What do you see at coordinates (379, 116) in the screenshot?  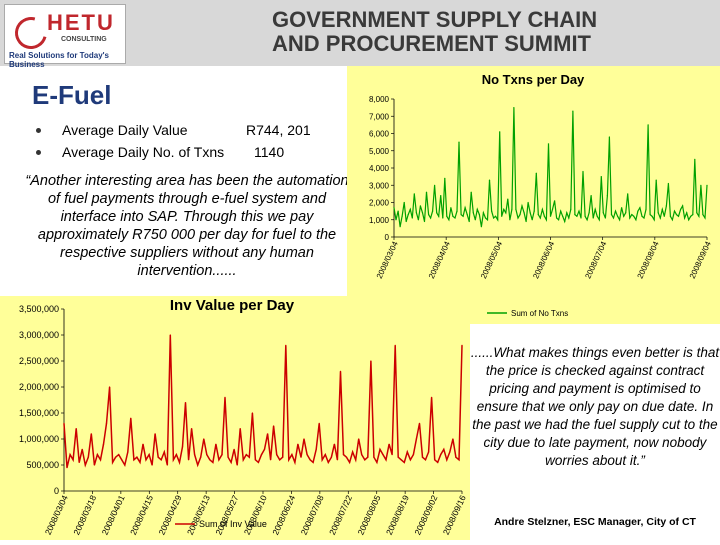 I see `y-tick-label: 7,000` at bounding box center [379, 116].